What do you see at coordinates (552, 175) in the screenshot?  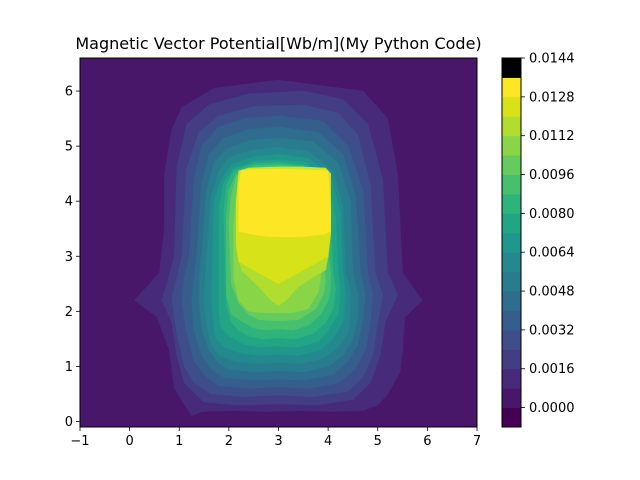 I see `colorbar-tick-label: 0.0096` at bounding box center [552, 175].